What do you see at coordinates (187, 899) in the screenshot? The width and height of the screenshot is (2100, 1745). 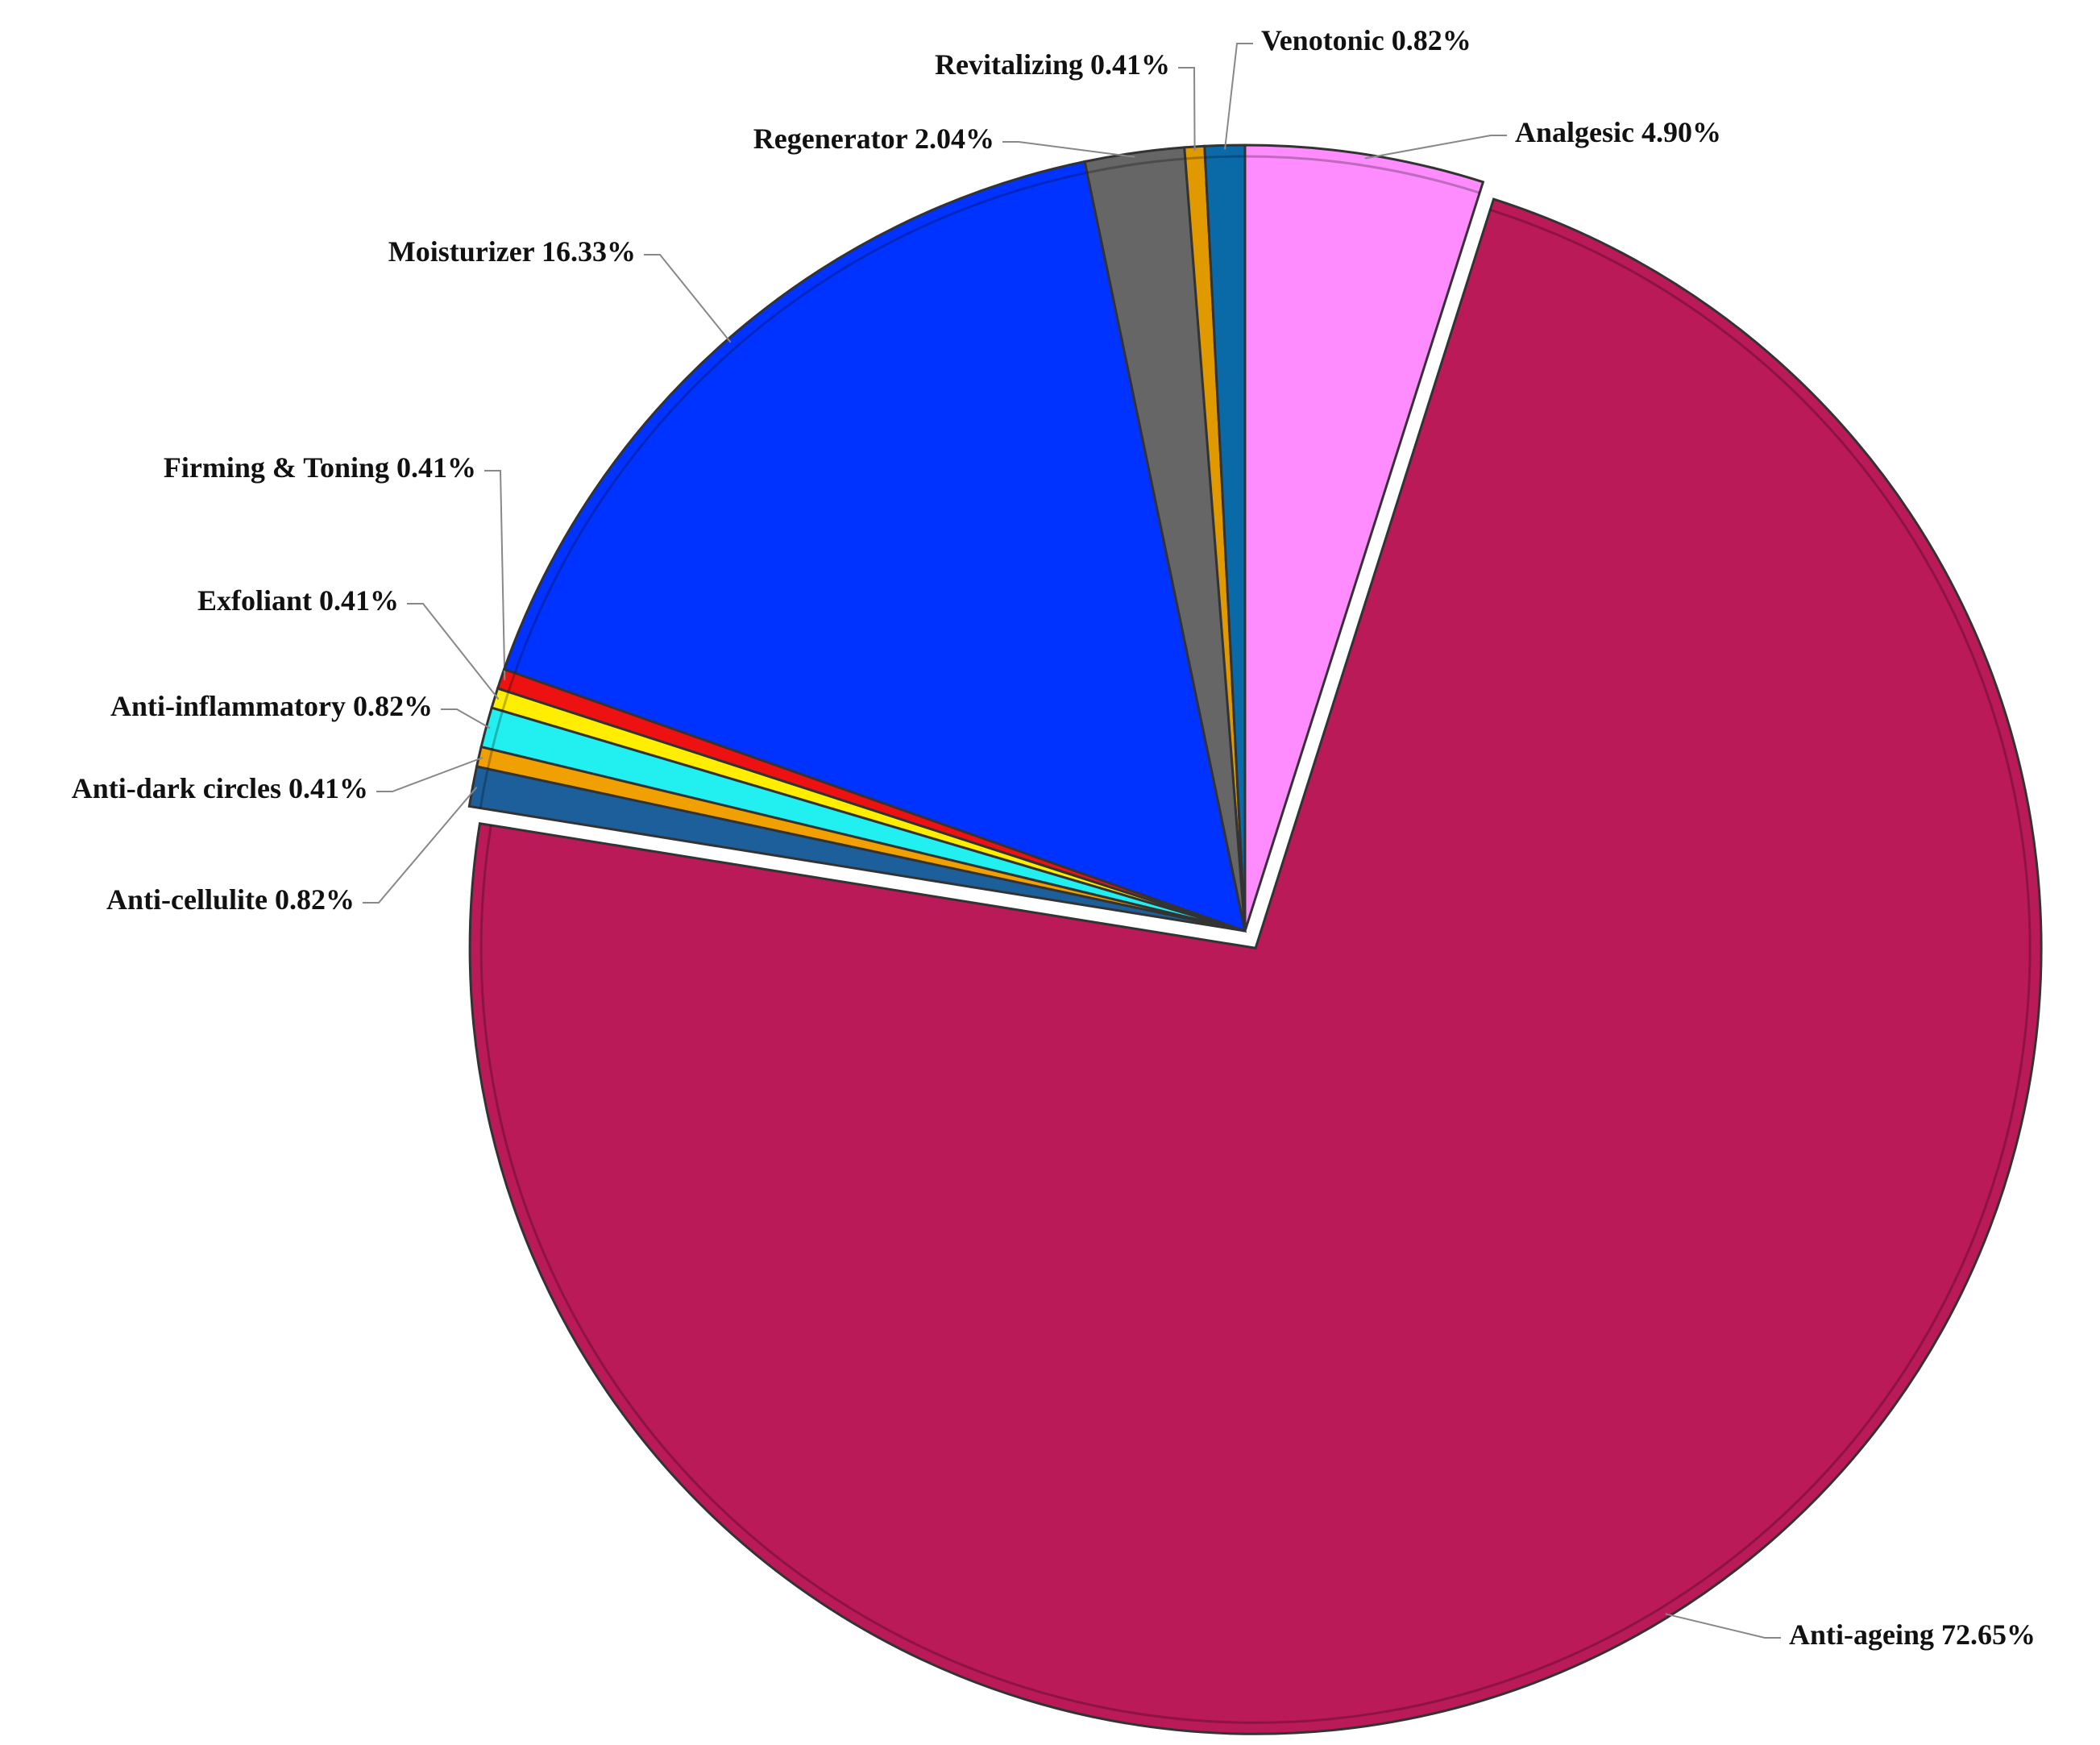 I see `slice-name: Anti-cellulite` at bounding box center [187, 899].